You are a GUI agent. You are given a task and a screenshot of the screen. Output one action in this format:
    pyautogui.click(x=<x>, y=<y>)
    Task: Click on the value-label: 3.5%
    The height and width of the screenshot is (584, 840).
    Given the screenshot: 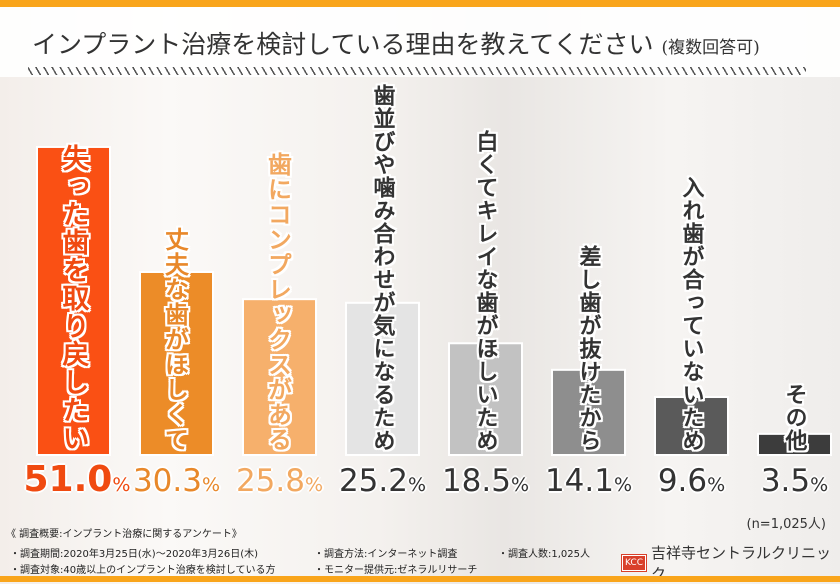 What is the action you would take?
    pyautogui.click(x=792, y=481)
    